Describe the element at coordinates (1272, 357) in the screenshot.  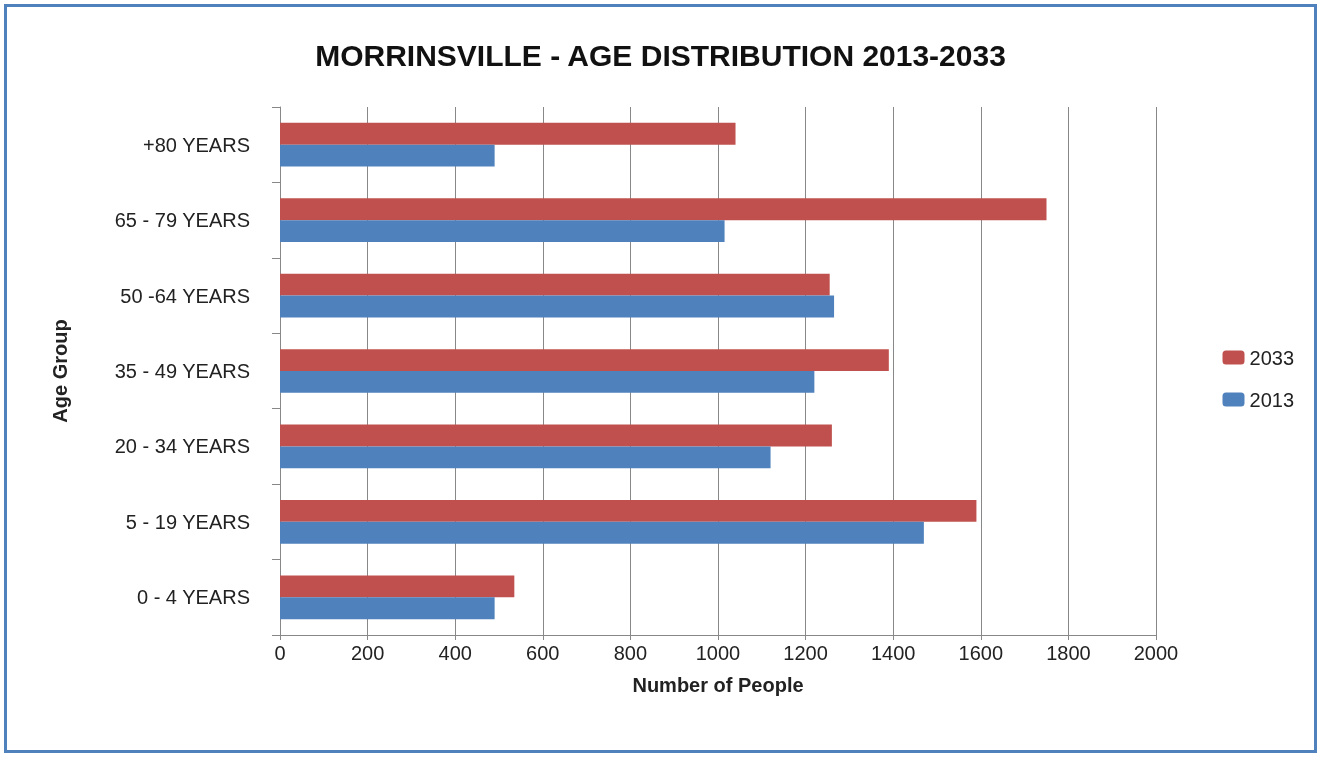
I see `legend-label: 2033` at that location.